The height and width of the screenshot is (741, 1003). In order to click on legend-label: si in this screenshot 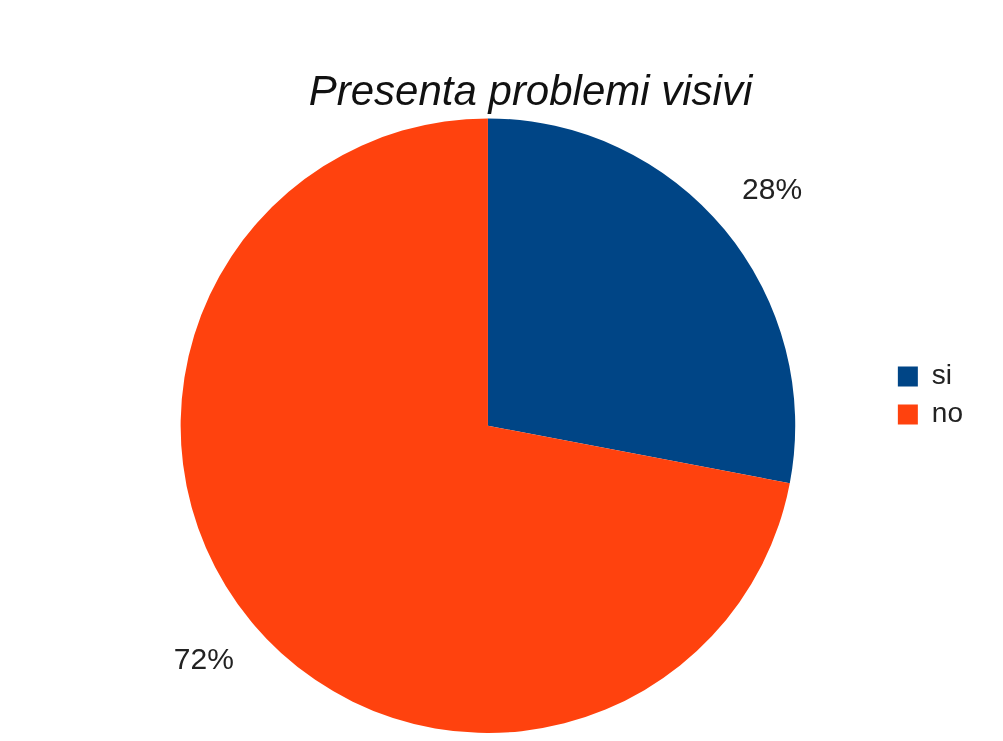, I will do `click(942, 375)`.